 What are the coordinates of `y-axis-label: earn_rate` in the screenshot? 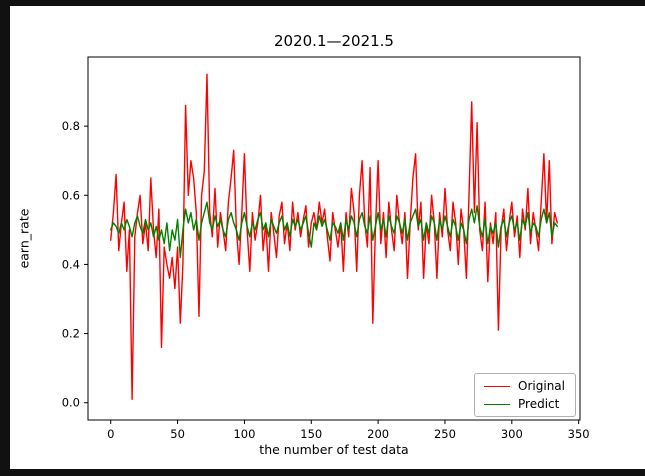 It's located at (24, 238).